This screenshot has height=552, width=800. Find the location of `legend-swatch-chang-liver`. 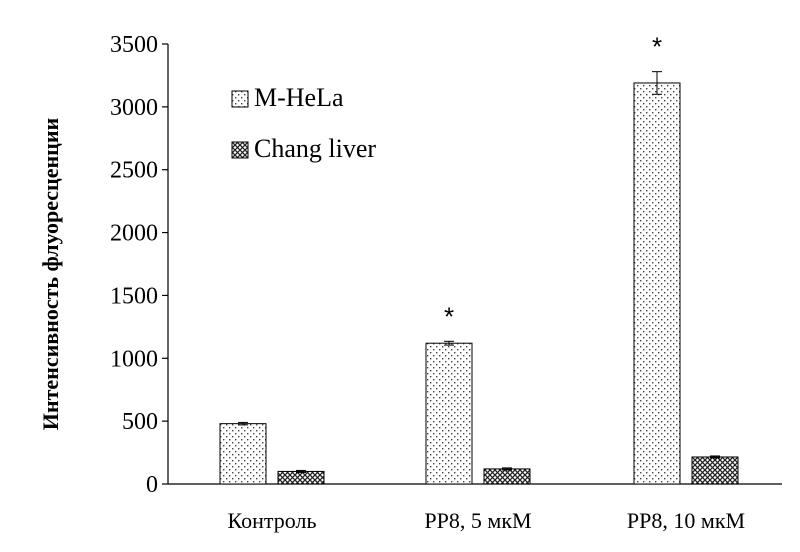

legend-swatch-chang-liver is located at coordinates (240, 150).